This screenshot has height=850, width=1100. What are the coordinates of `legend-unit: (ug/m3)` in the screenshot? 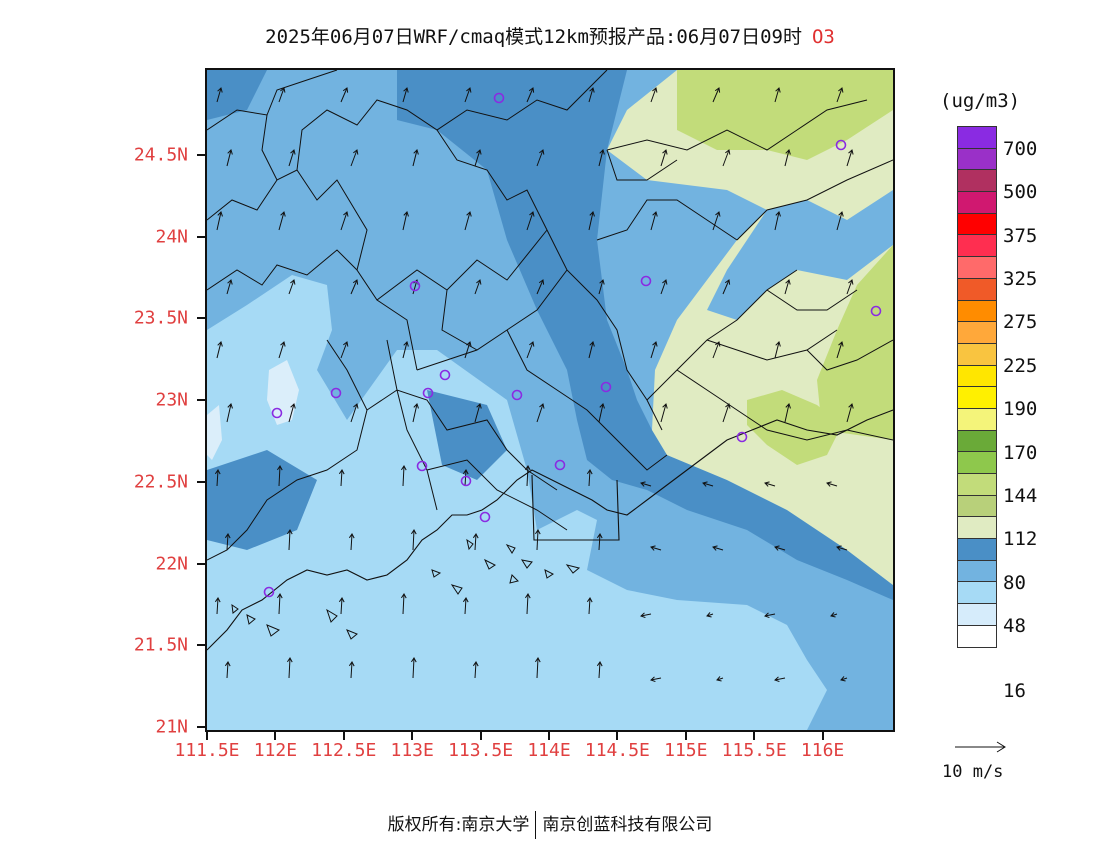 It's located at (980, 101).